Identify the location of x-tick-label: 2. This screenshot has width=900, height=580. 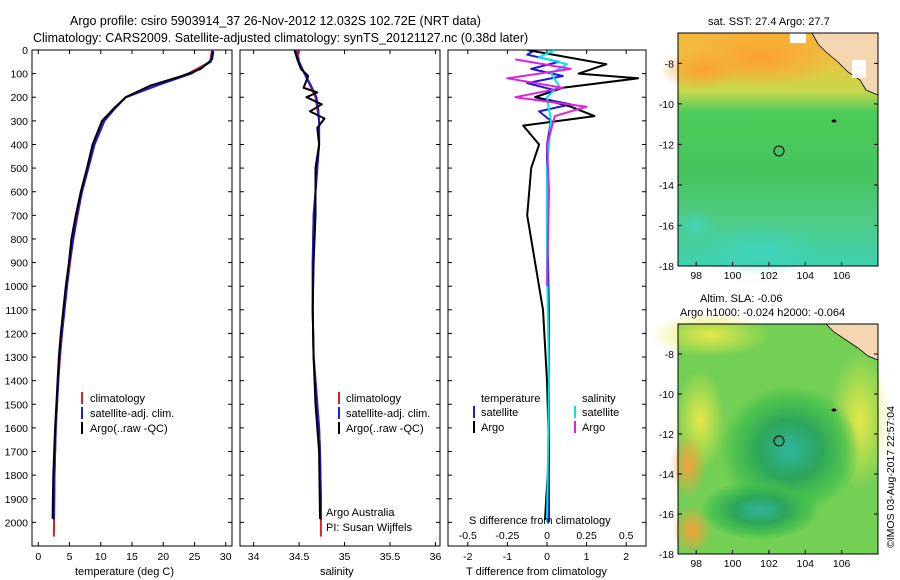
(626, 557).